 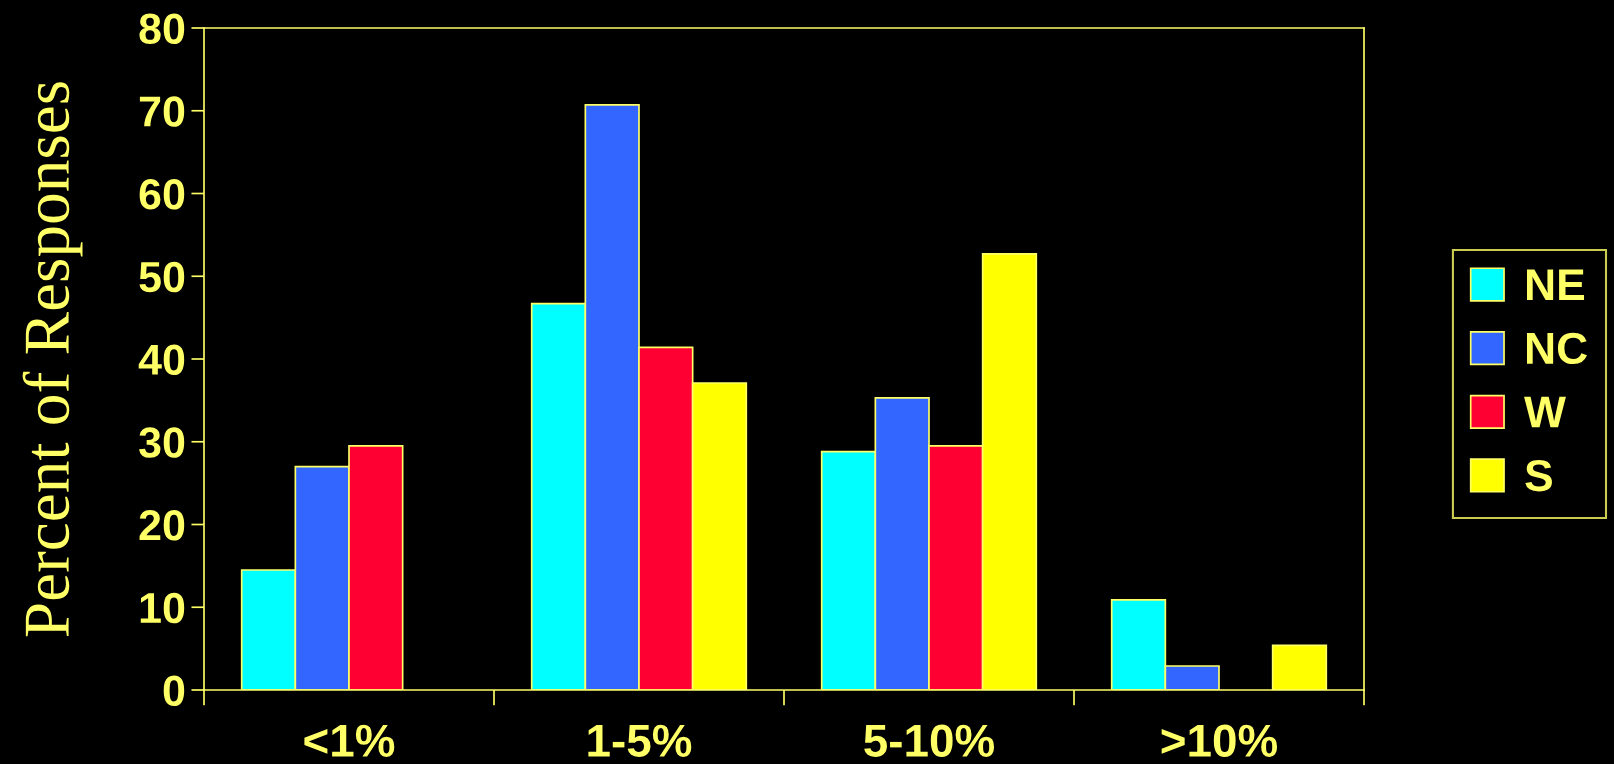 What do you see at coordinates (52, 359) in the screenshot?
I see `y-axis-title: Percent of Responses` at bounding box center [52, 359].